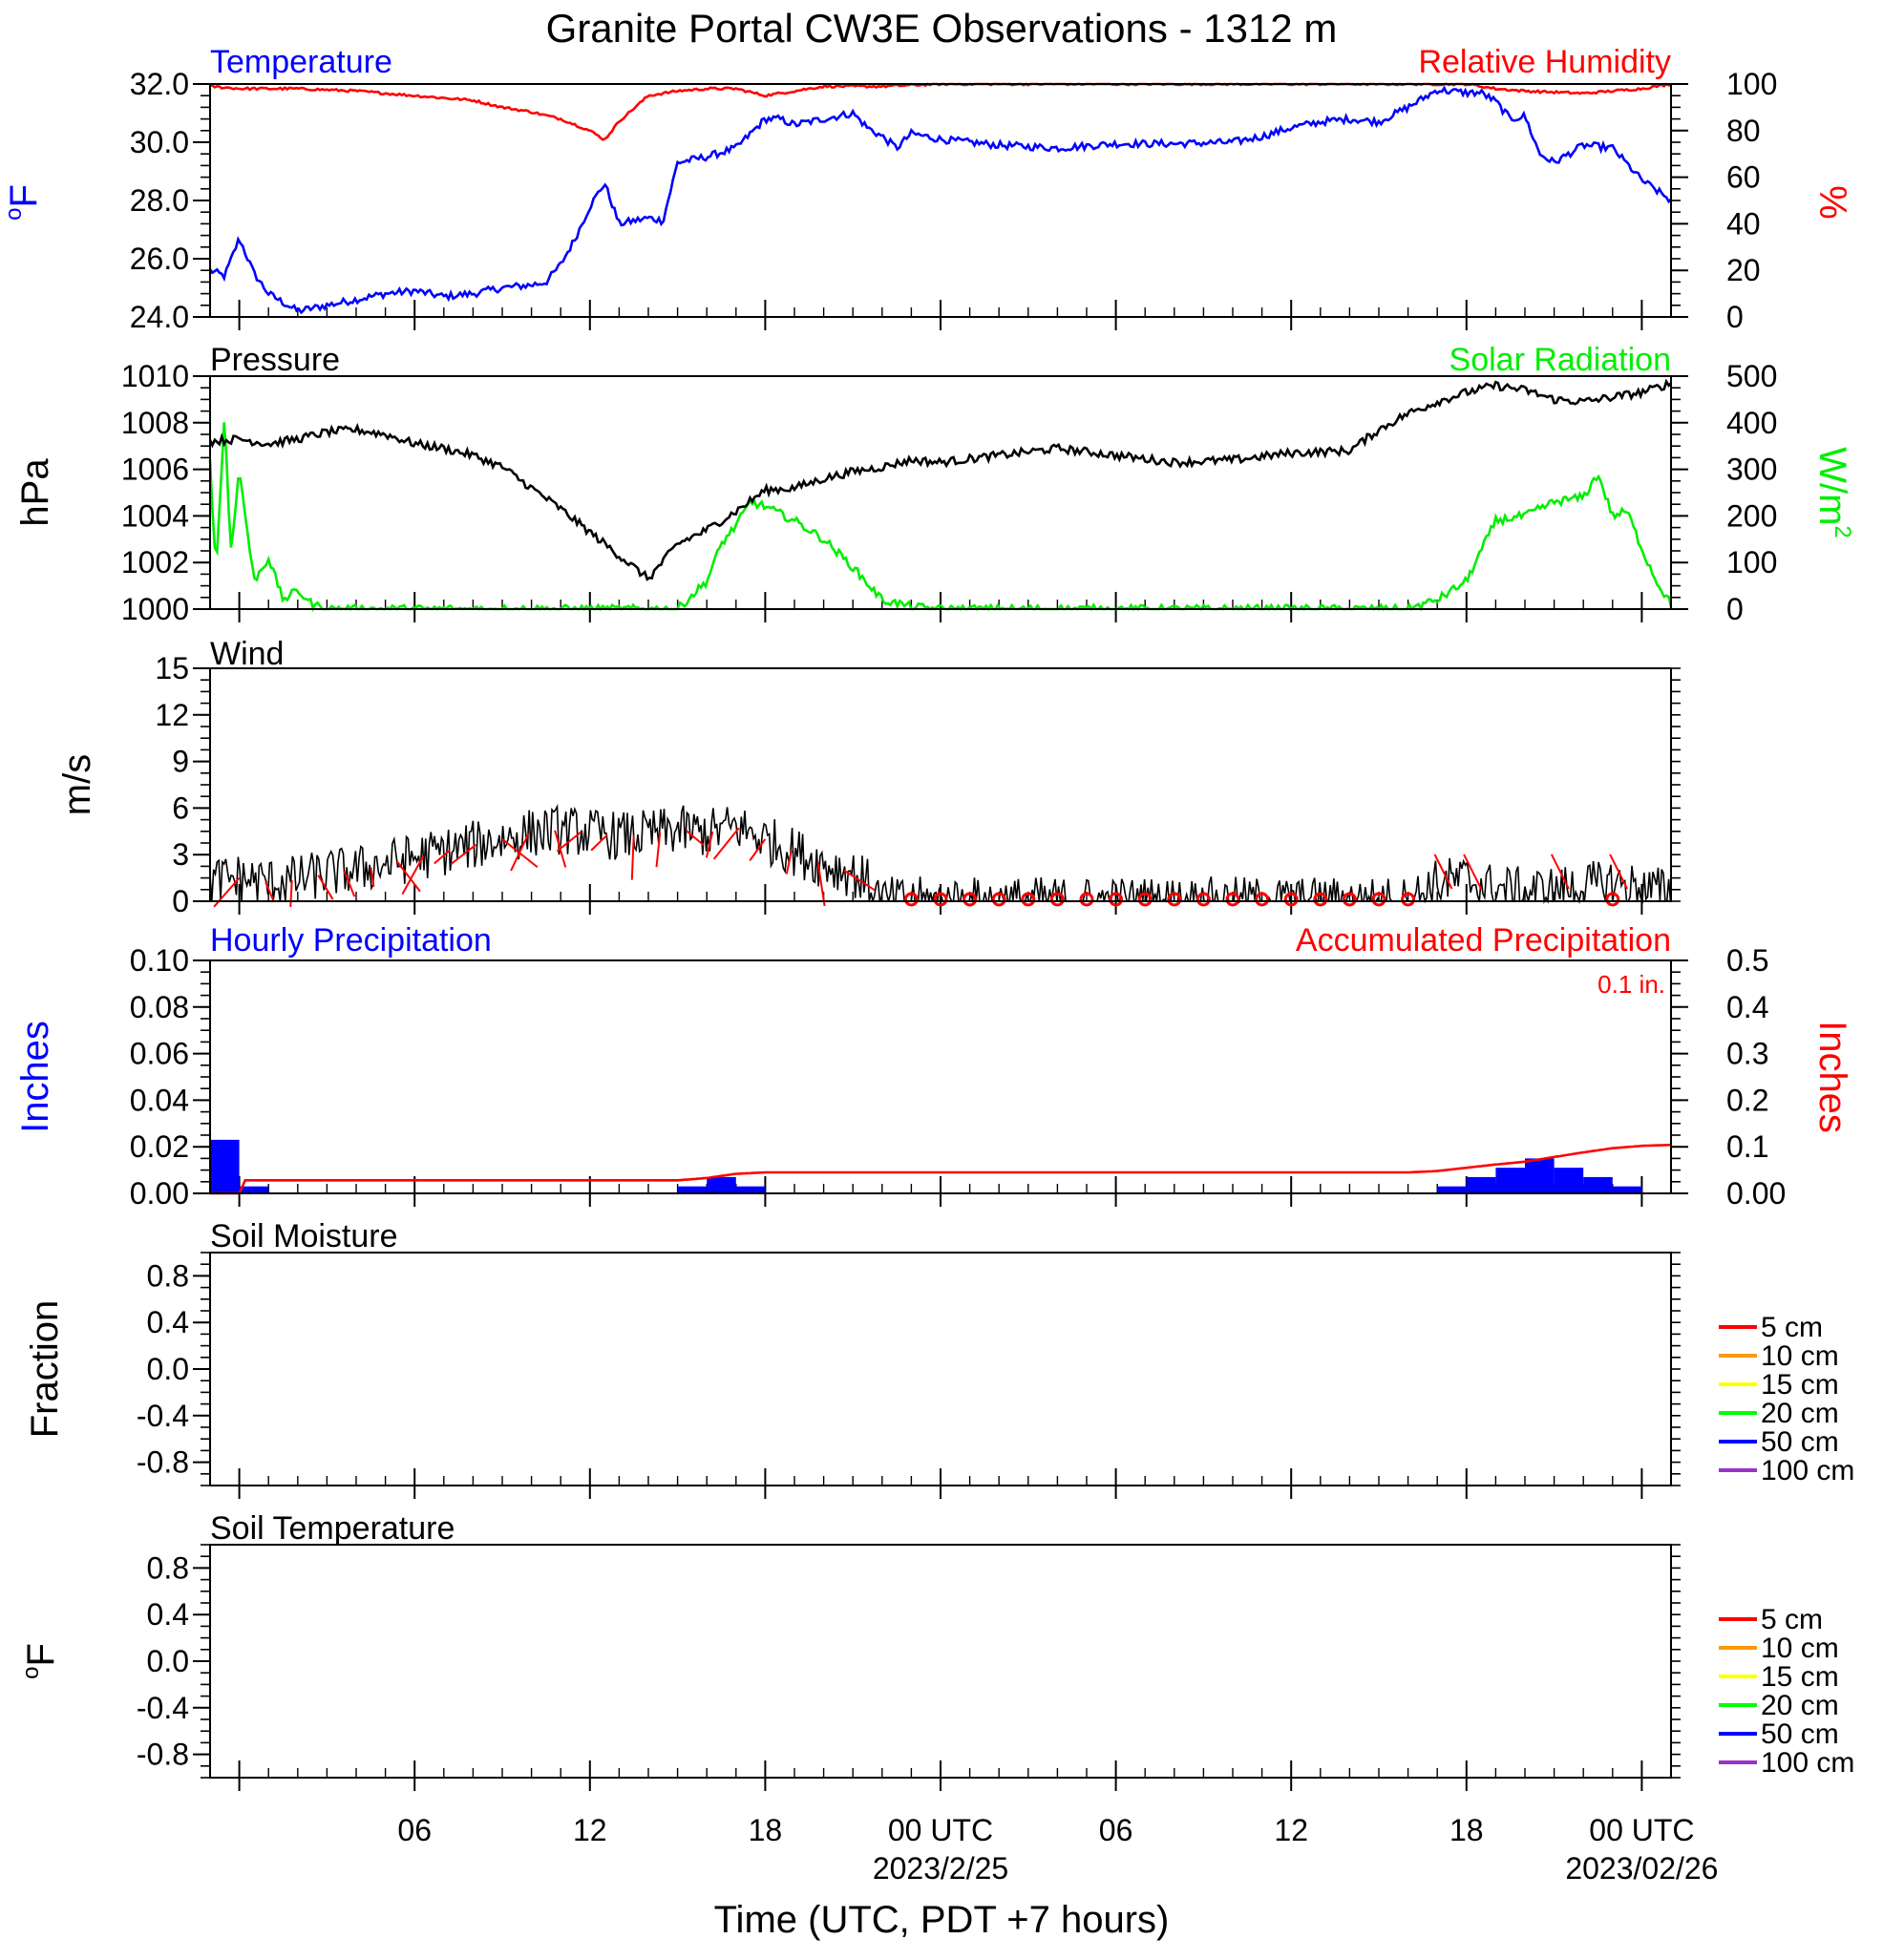  What do you see at coordinates (940, 111) in the screenshot?
I see `humidity-line` at bounding box center [940, 111].